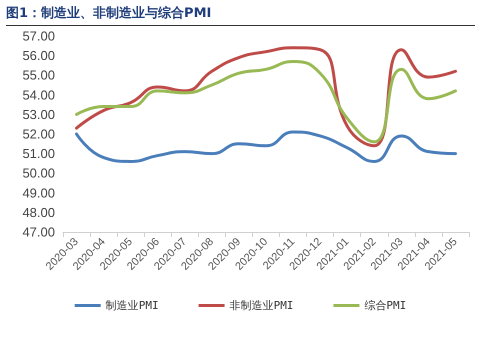  Describe the element at coordinates (266, 146) in the screenshot. I see `line-series` at that location.